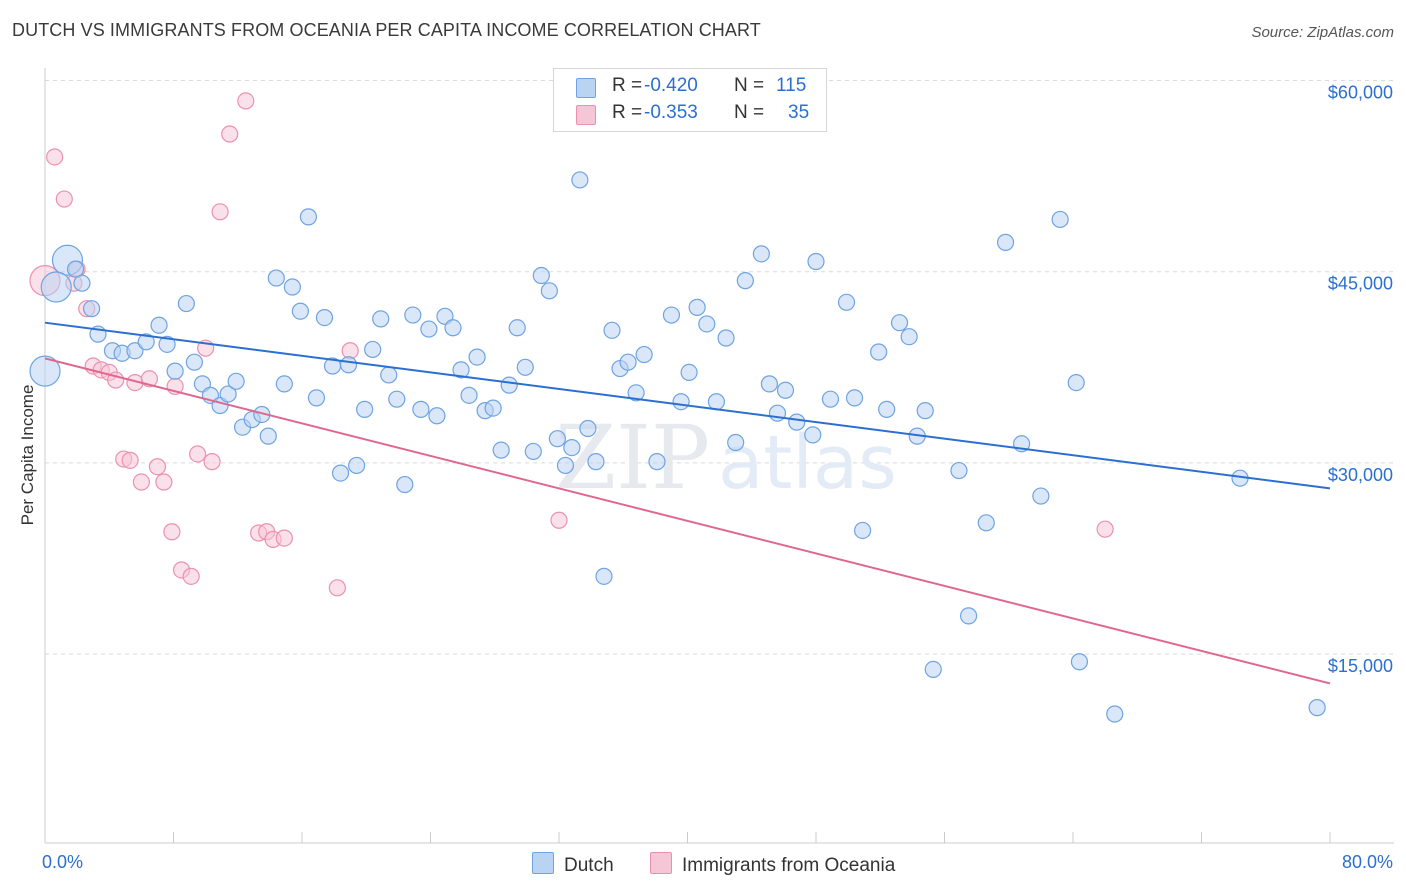  I want to click on r-label: R =, so click(627, 85).